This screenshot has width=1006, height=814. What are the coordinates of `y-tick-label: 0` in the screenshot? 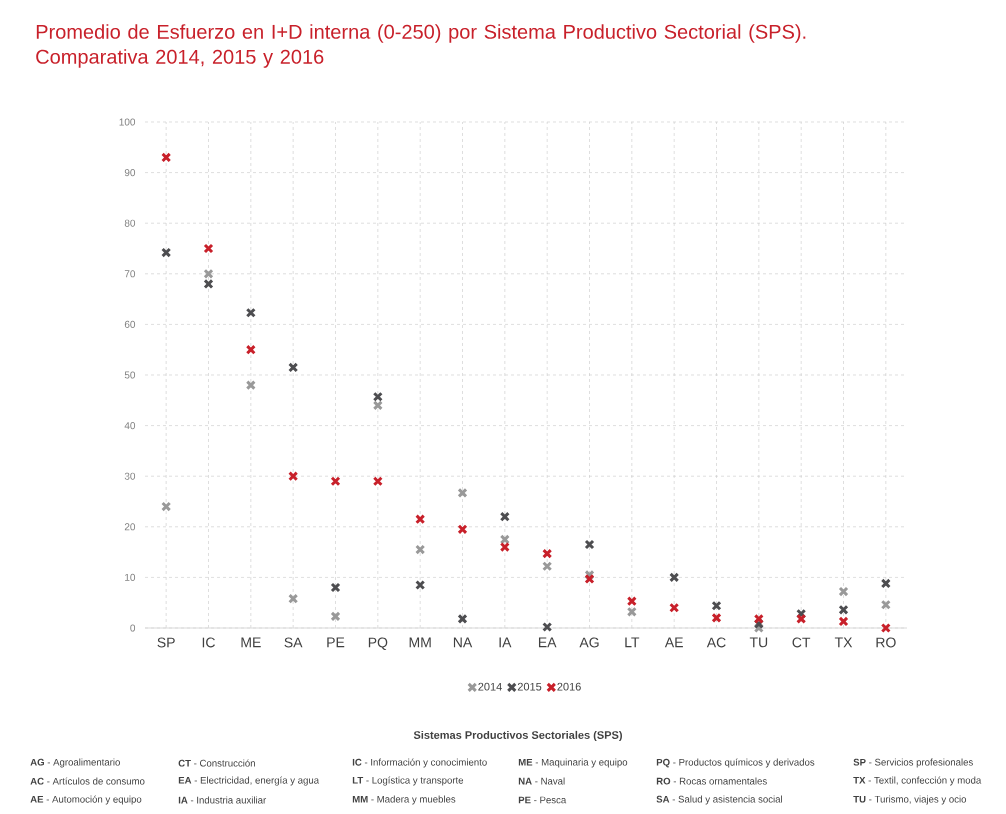 It's located at (133, 628).